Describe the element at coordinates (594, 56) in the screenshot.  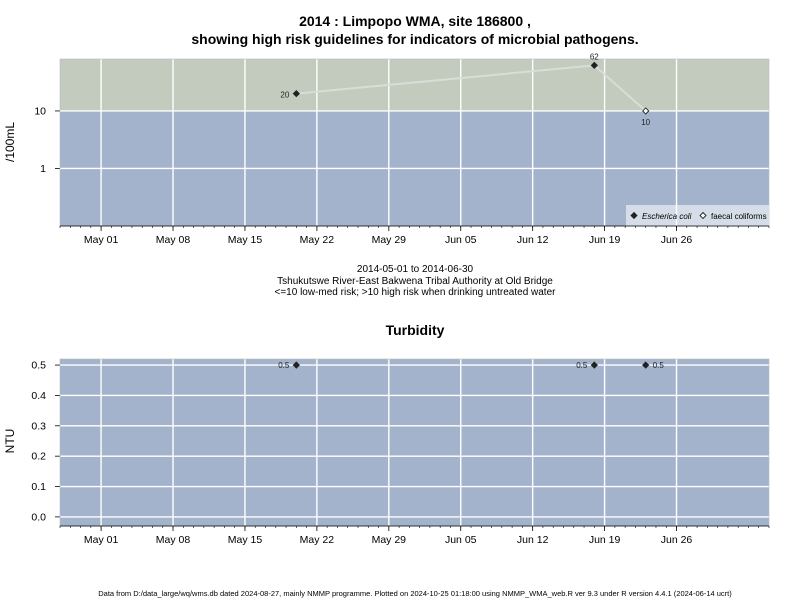
I see `data-label: 62` at that location.